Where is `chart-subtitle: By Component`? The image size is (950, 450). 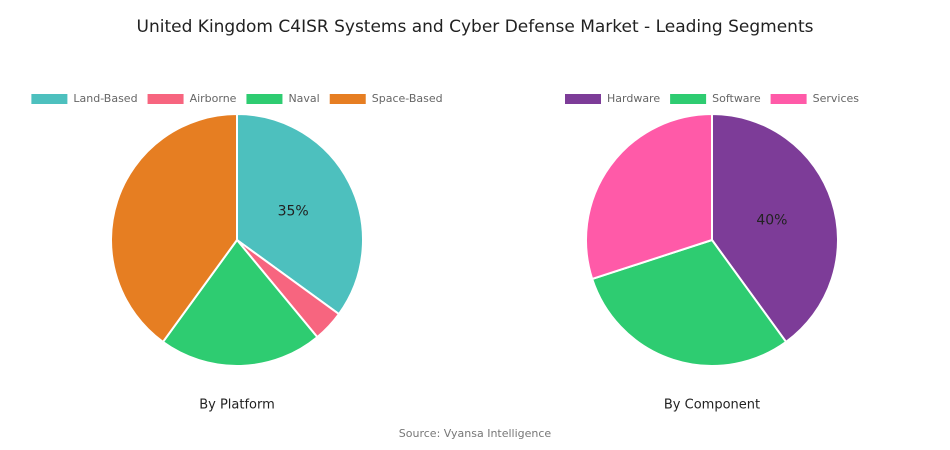
chart-subtitle: By Component is located at coordinates (712, 405).